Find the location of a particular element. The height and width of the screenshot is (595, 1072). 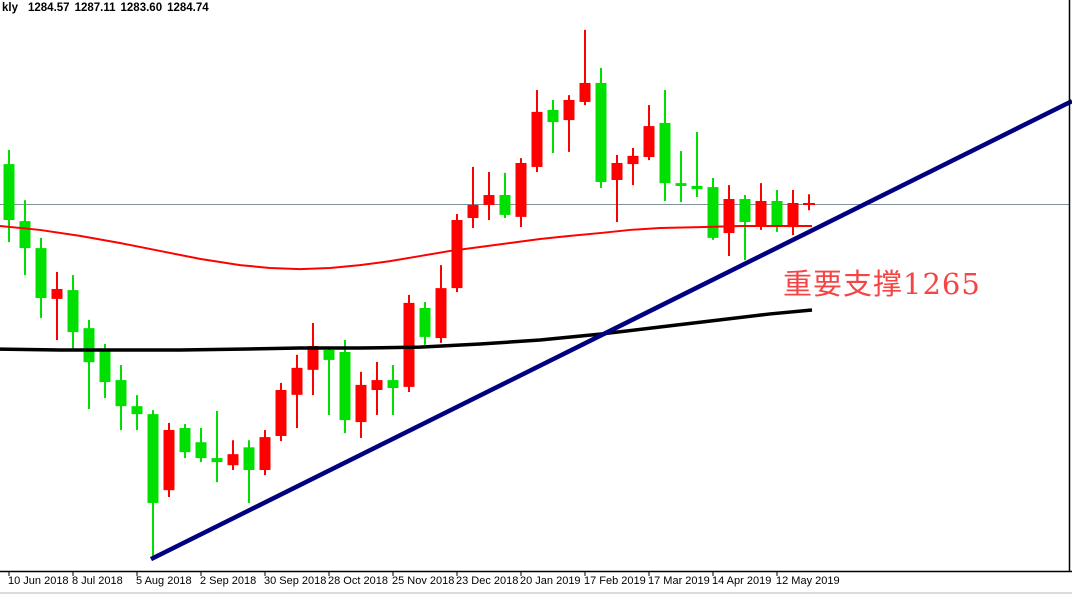

quote-low: 1283.60 is located at coordinates (141, 8).